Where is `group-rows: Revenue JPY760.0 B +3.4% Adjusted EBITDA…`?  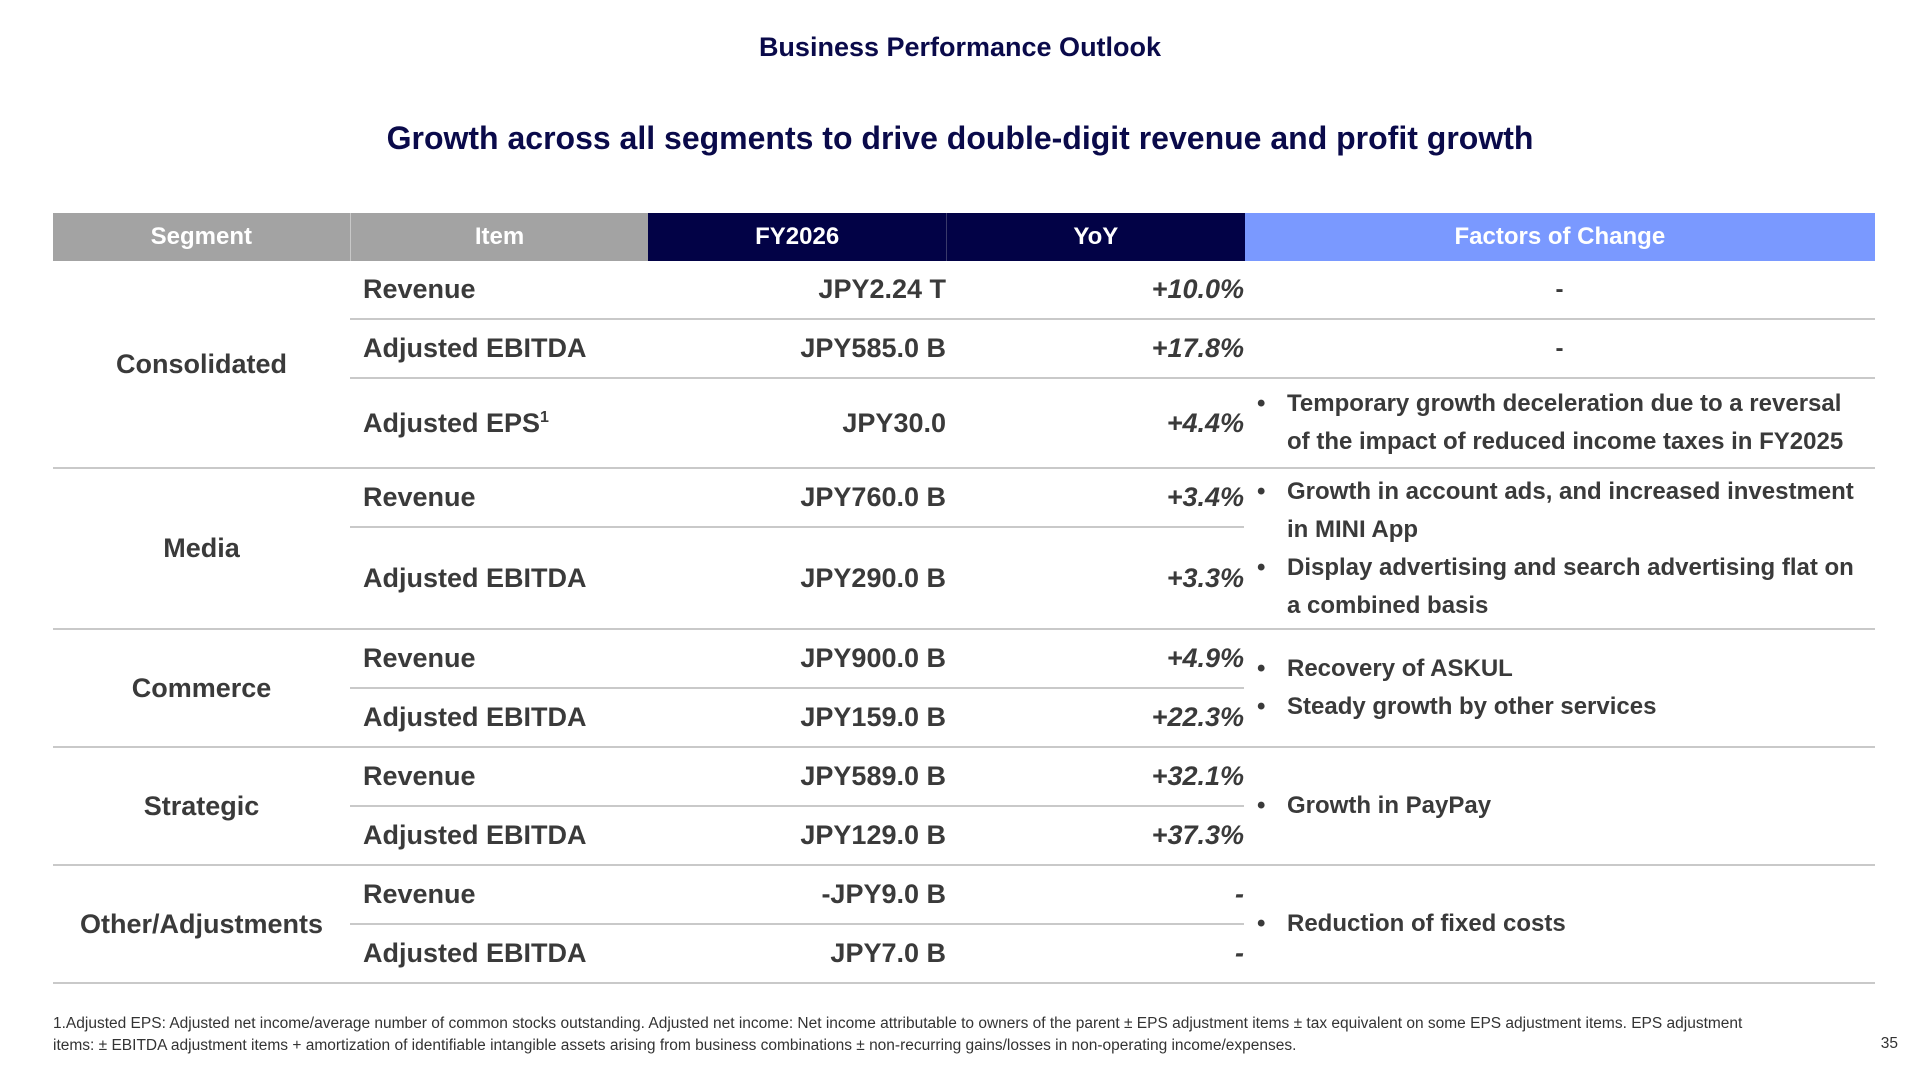 group-rows: Revenue JPY760.0 B +3.4% Adjusted EBITDA… is located at coordinates (797, 548).